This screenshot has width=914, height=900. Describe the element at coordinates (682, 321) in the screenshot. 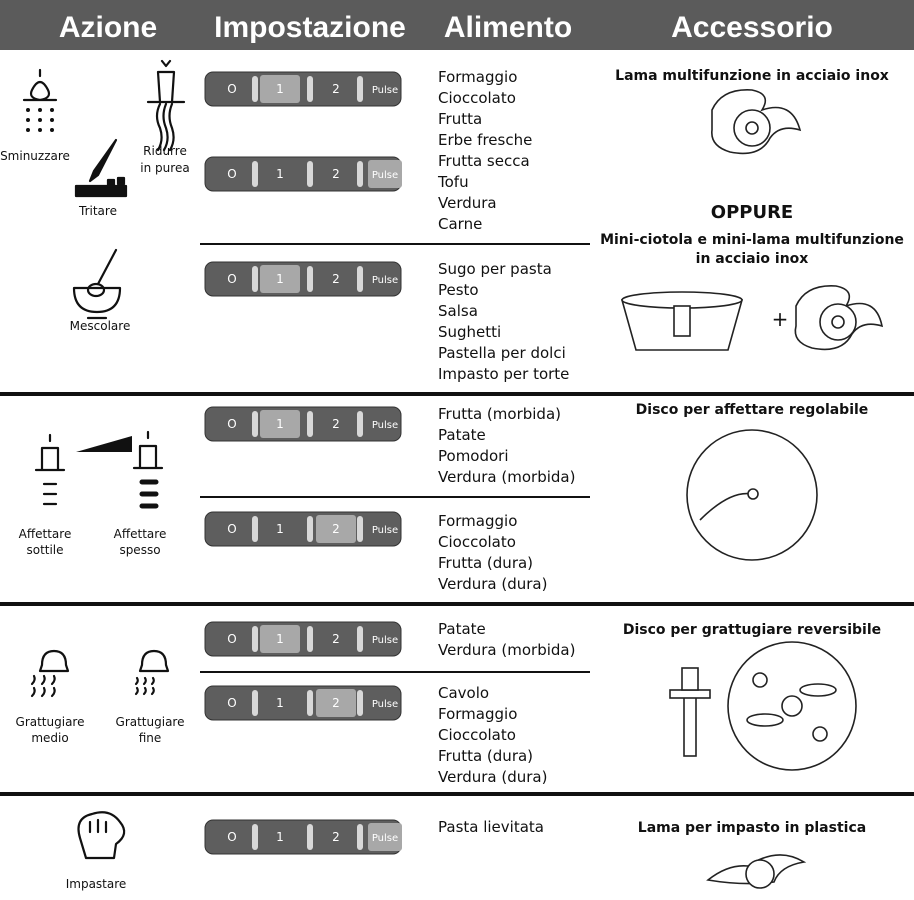

I see `image-mini-bowl` at that location.